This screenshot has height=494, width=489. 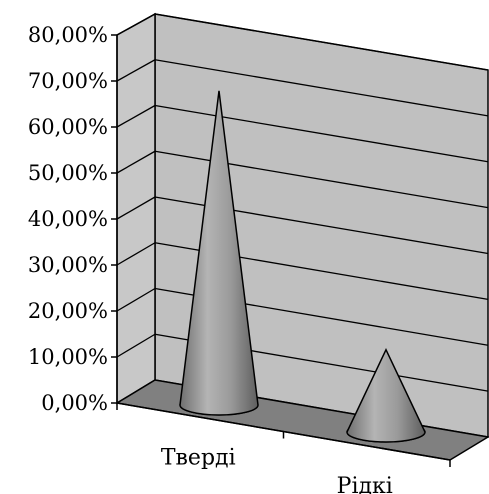 I want to click on x-axis, so click(x=283, y=434).